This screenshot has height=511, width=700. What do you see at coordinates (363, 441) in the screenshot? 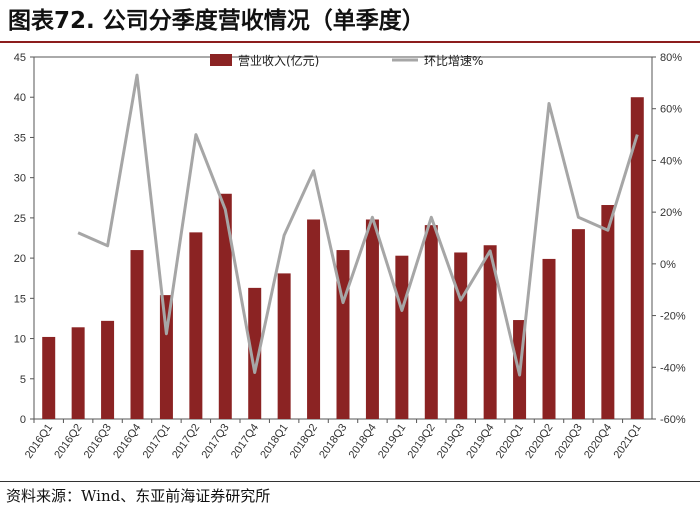
I see `x-tick-label: 2018Q4` at bounding box center [363, 441].